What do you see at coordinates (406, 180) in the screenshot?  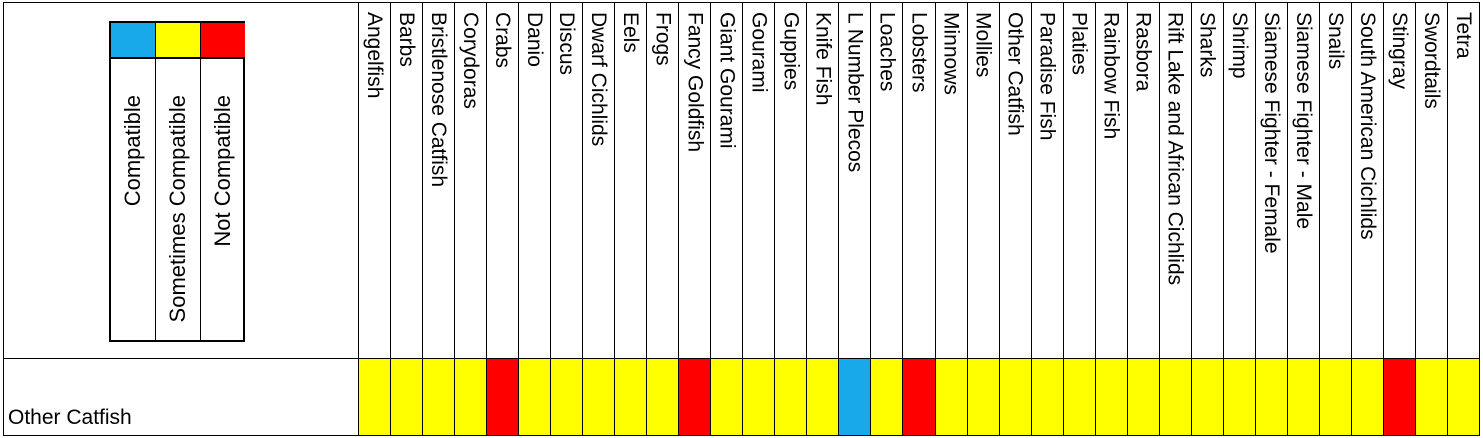 I see `column-header: Barbs` at bounding box center [406, 180].